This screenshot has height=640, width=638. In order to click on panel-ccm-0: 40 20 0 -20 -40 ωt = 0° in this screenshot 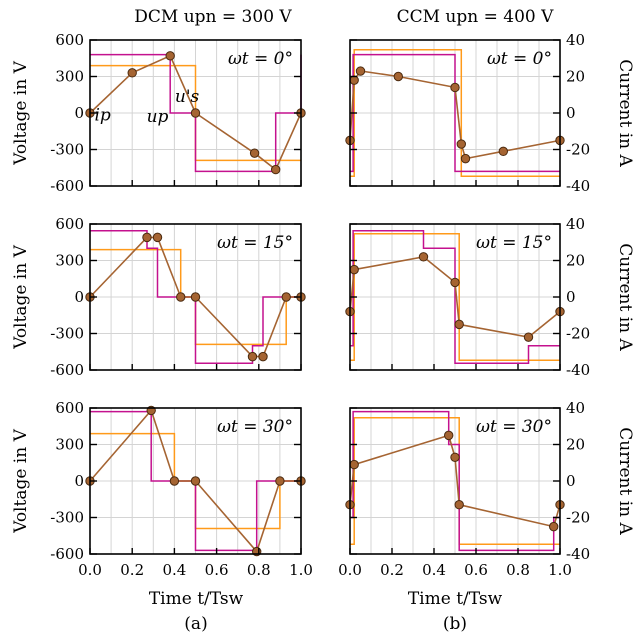, I will do `click(467, 113)`.